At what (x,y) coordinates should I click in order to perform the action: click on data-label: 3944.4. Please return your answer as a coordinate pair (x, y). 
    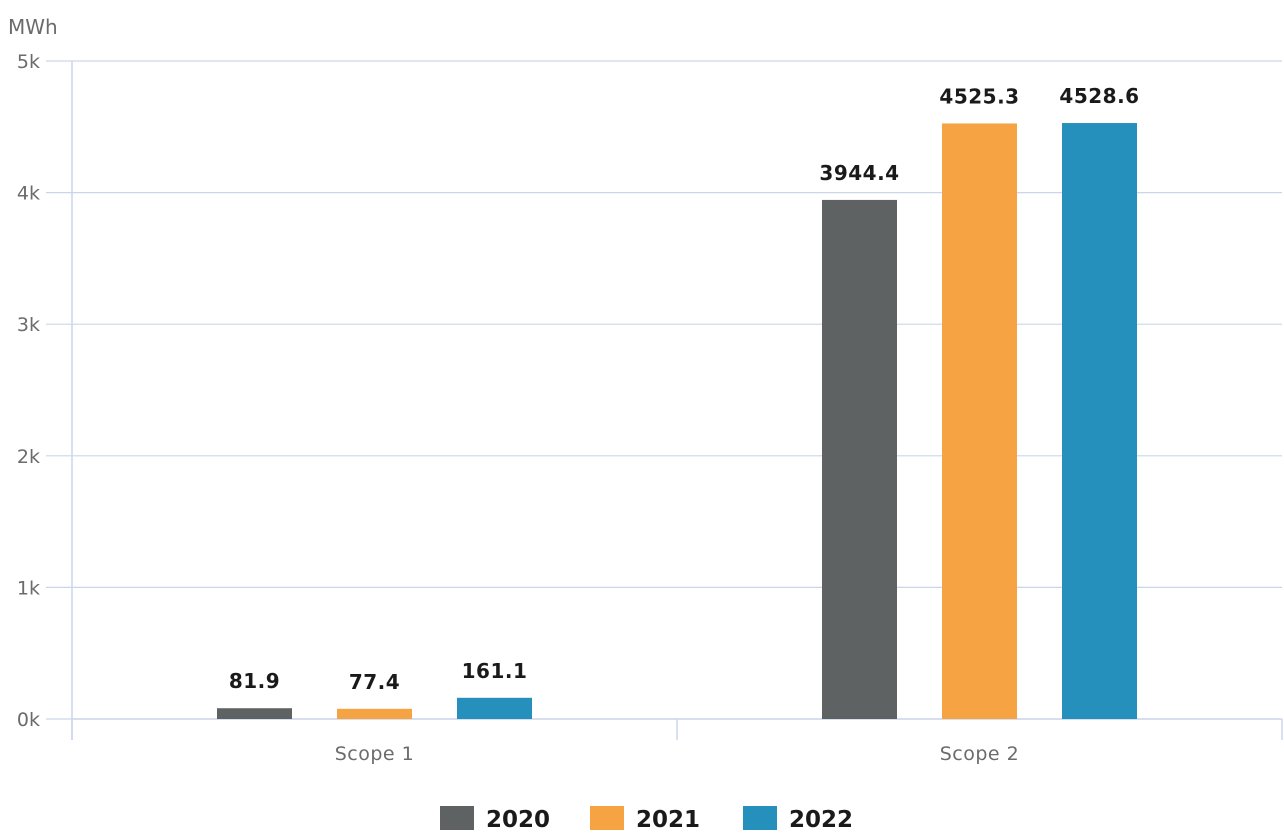
    Looking at the image, I should click on (859, 173).